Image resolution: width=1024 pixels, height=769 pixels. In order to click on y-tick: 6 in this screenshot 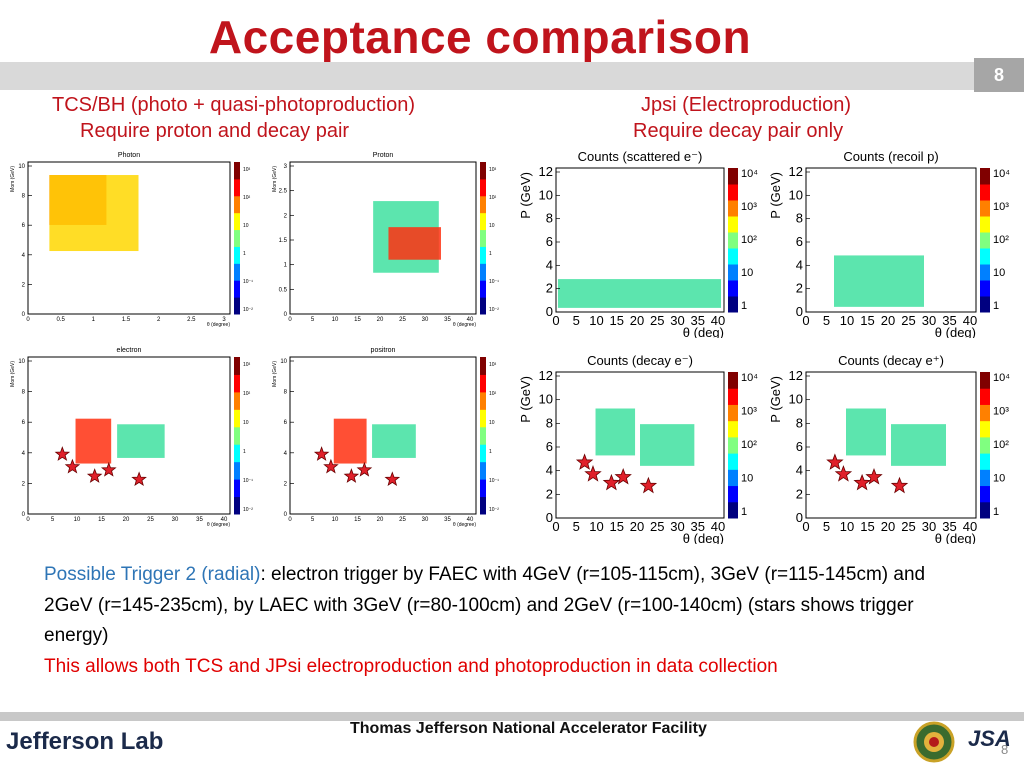, I will do `click(799, 241)`.